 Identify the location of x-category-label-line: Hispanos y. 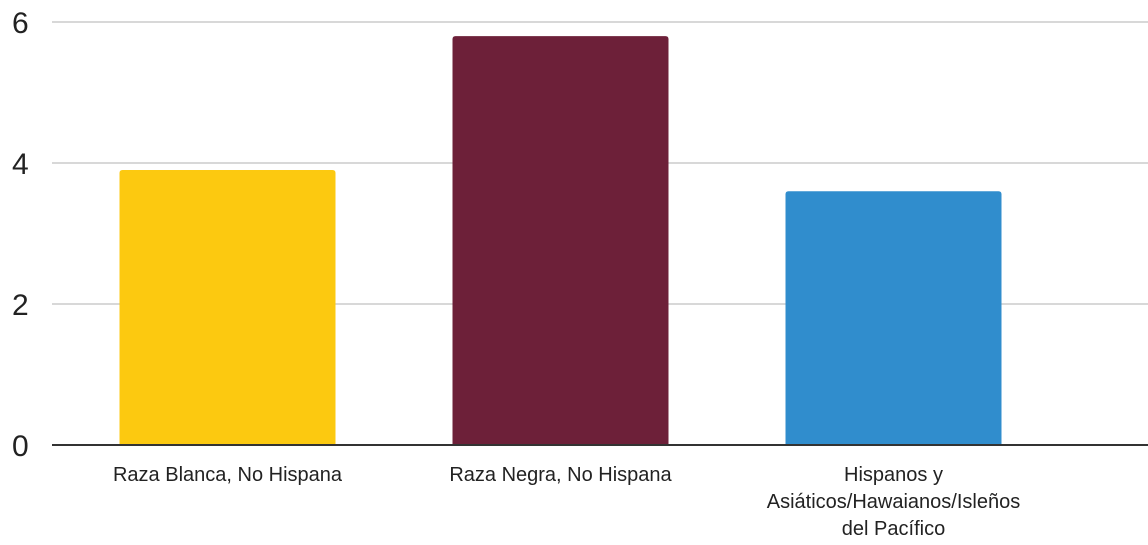
(893, 475).